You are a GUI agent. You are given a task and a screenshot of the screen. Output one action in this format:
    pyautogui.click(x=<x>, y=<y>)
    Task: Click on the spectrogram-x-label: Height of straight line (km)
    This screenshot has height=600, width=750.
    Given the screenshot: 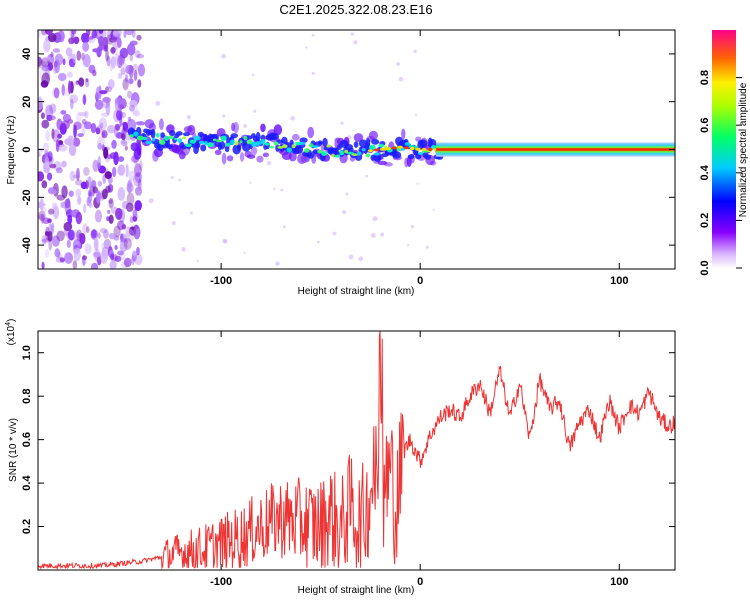 What is the action you would take?
    pyautogui.click(x=356, y=291)
    